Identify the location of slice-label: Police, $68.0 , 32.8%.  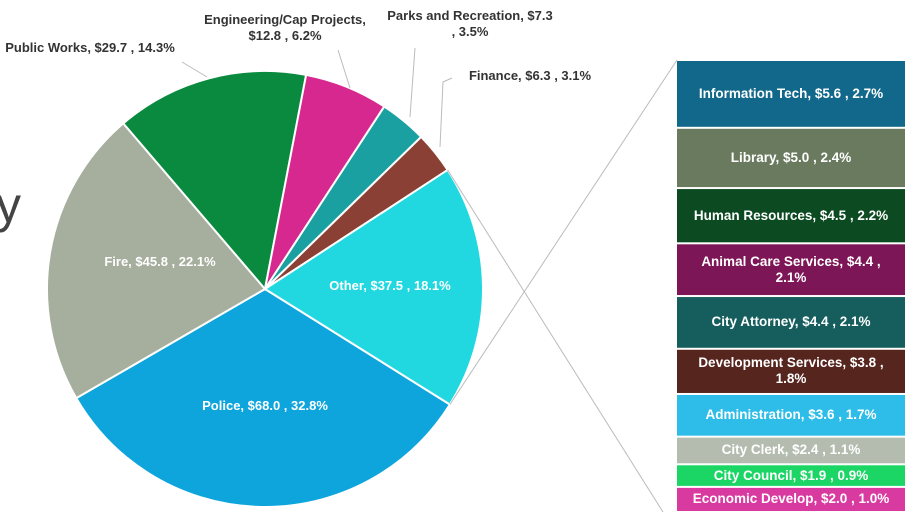
(265, 405).